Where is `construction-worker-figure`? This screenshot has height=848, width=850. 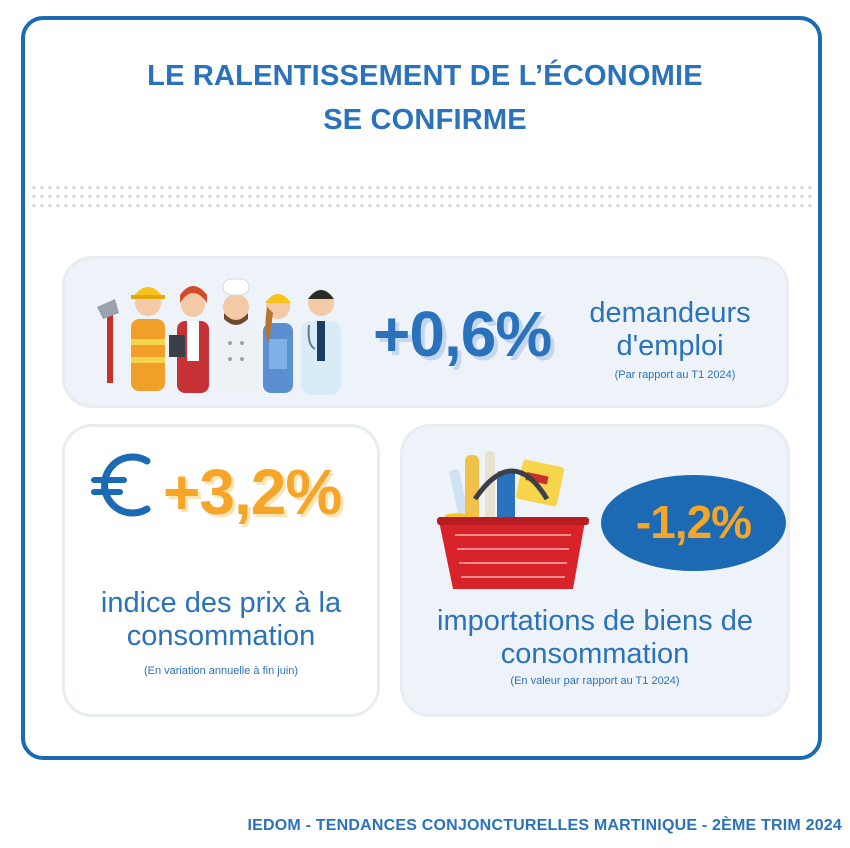 construction-worker-figure is located at coordinates (278, 343).